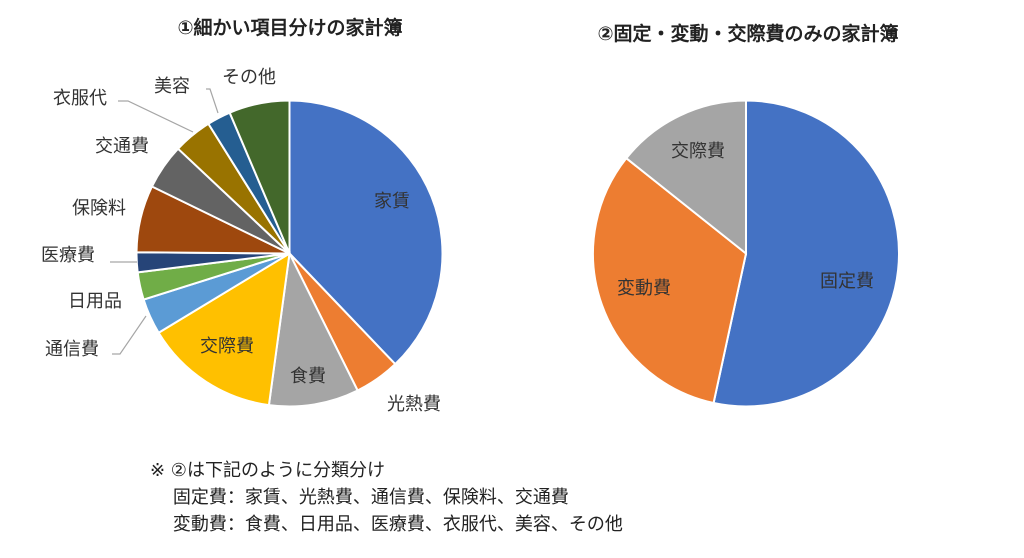  I want to click on leader-line-telecom, so click(129, 335).